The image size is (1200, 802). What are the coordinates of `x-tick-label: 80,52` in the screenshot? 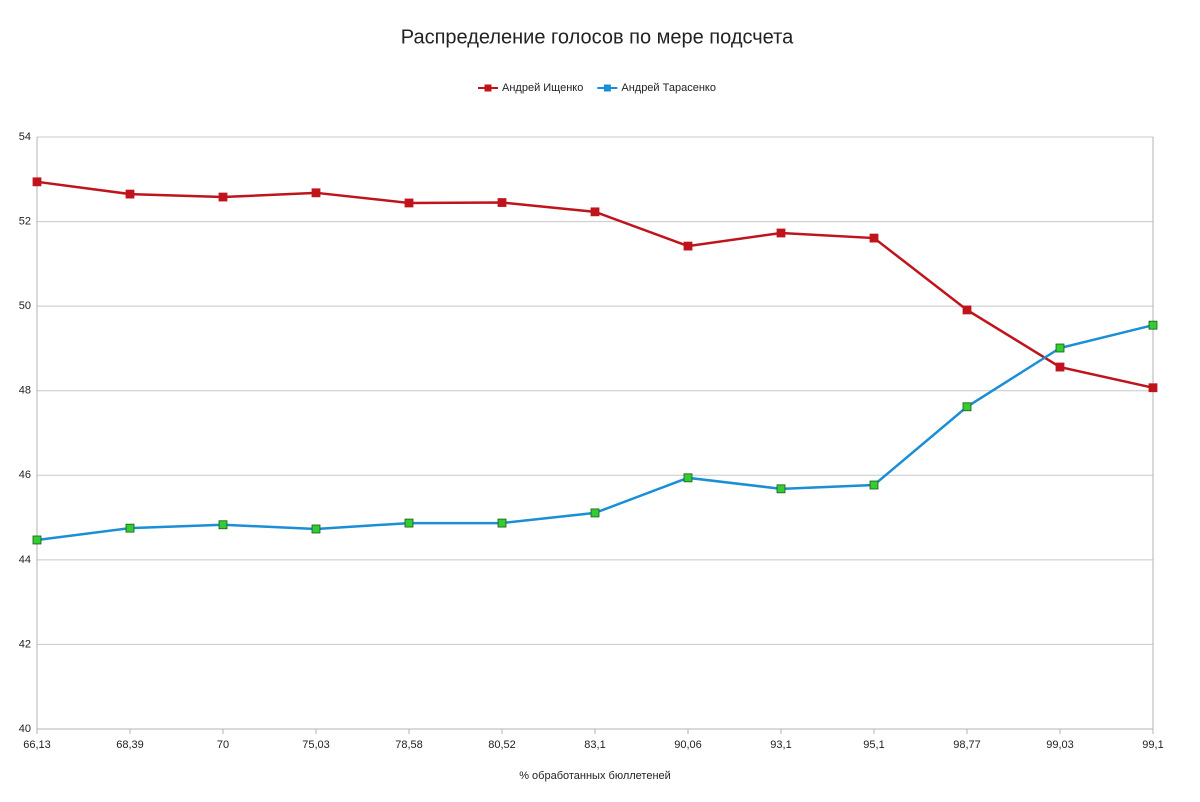 It's located at (502, 745).